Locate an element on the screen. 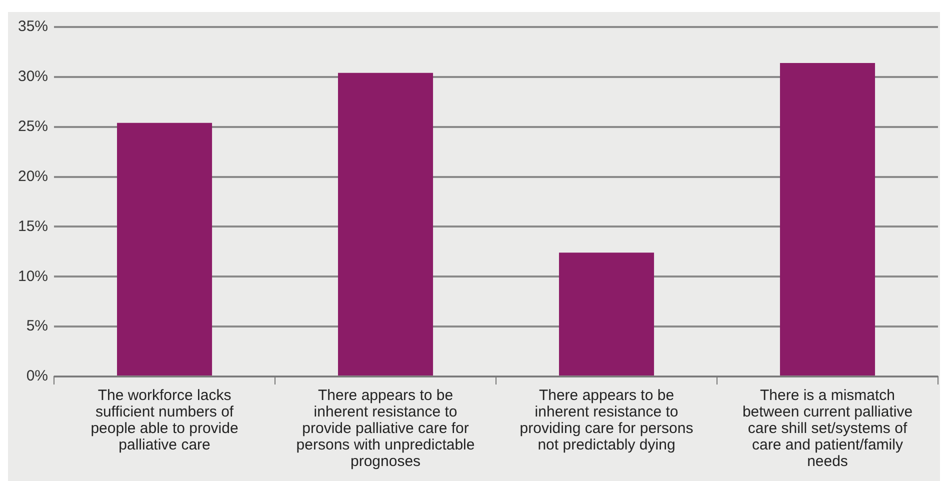 The width and height of the screenshot is (943, 481). y-tick-label: 20% is located at coordinates (33, 176).